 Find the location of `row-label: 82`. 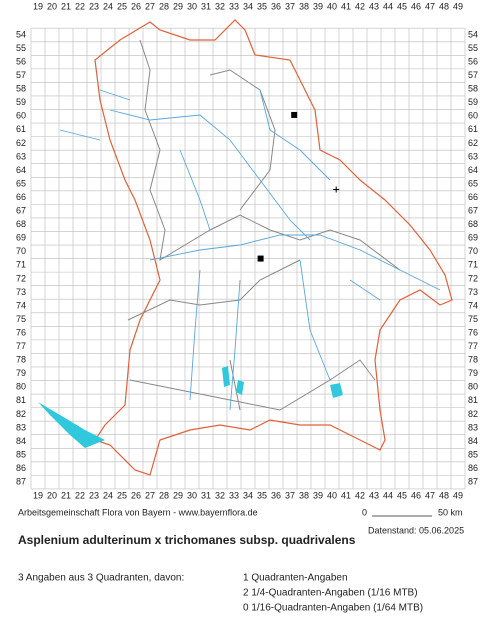

row-label: 82 is located at coordinates (21, 414).